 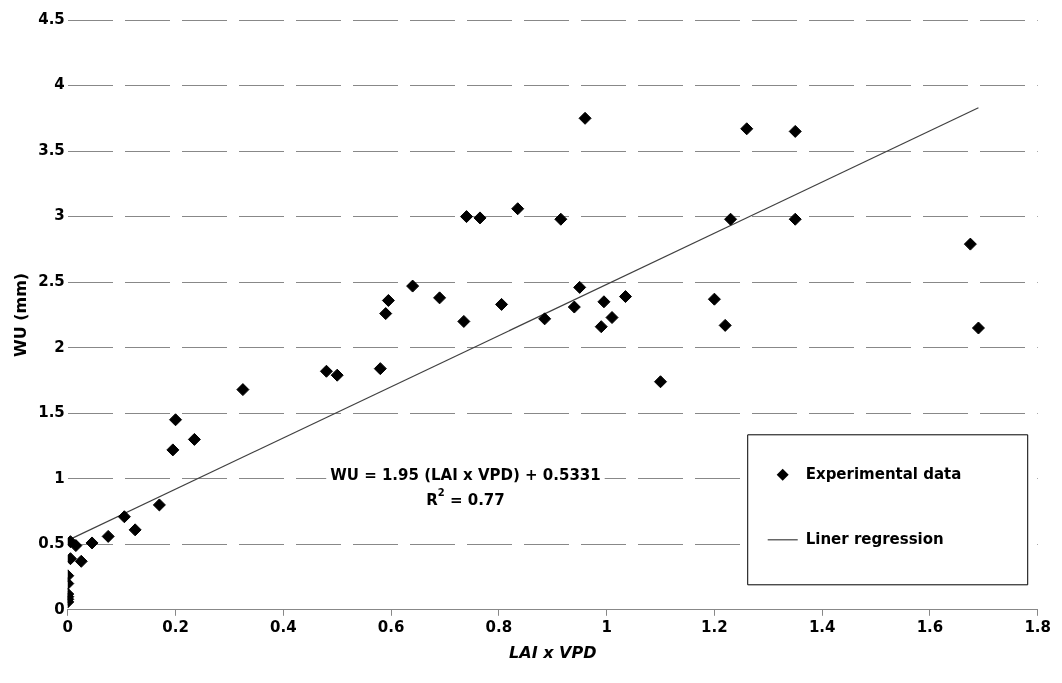 What do you see at coordinates (822, 626) in the screenshot?
I see `x-tick-label: 1.4` at bounding box center [822, 626].